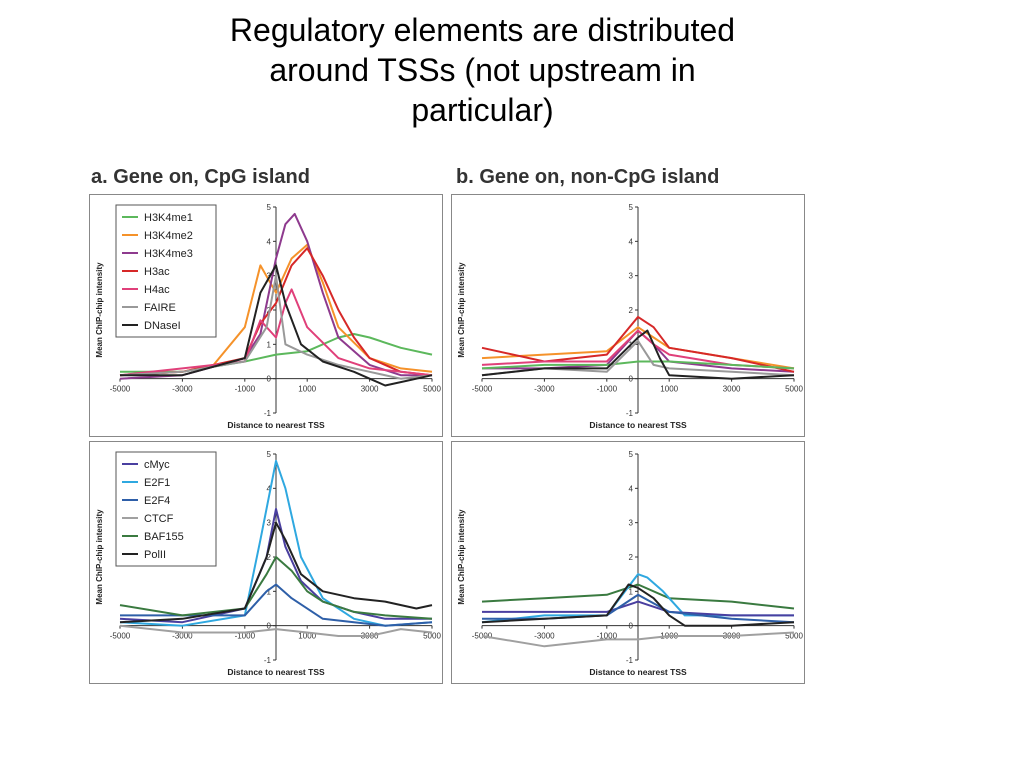 The width and height of the screenshot is (1024, 768). Describe the element at coordinates (166, 509) in the screenshot. I see `legend-box` at that location.